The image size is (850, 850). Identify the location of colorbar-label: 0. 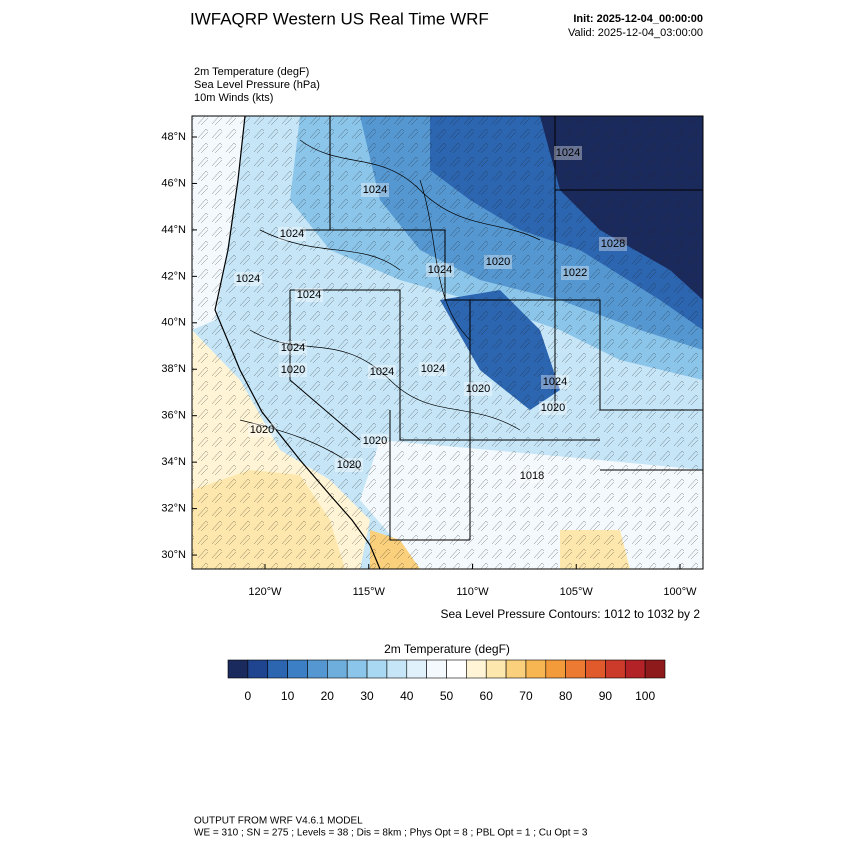
(248, 696).